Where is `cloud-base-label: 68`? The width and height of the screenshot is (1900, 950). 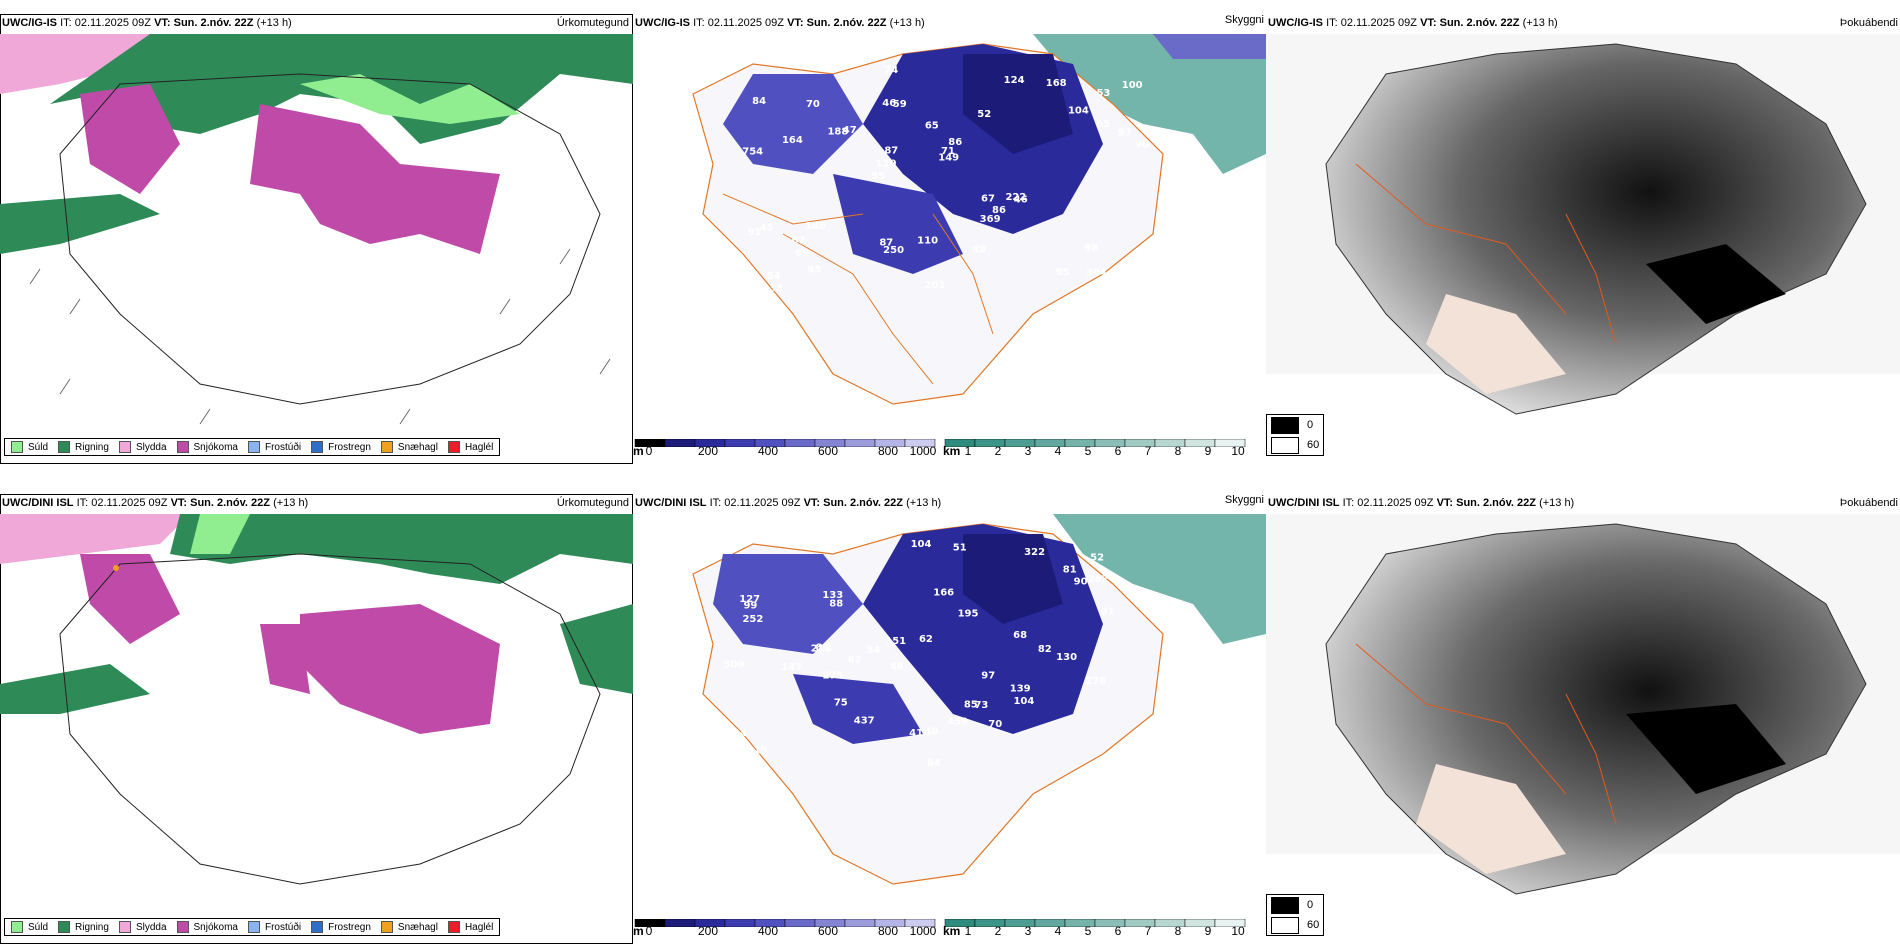
cloud-base-label: 68 is located at coordinates (1020, 635).